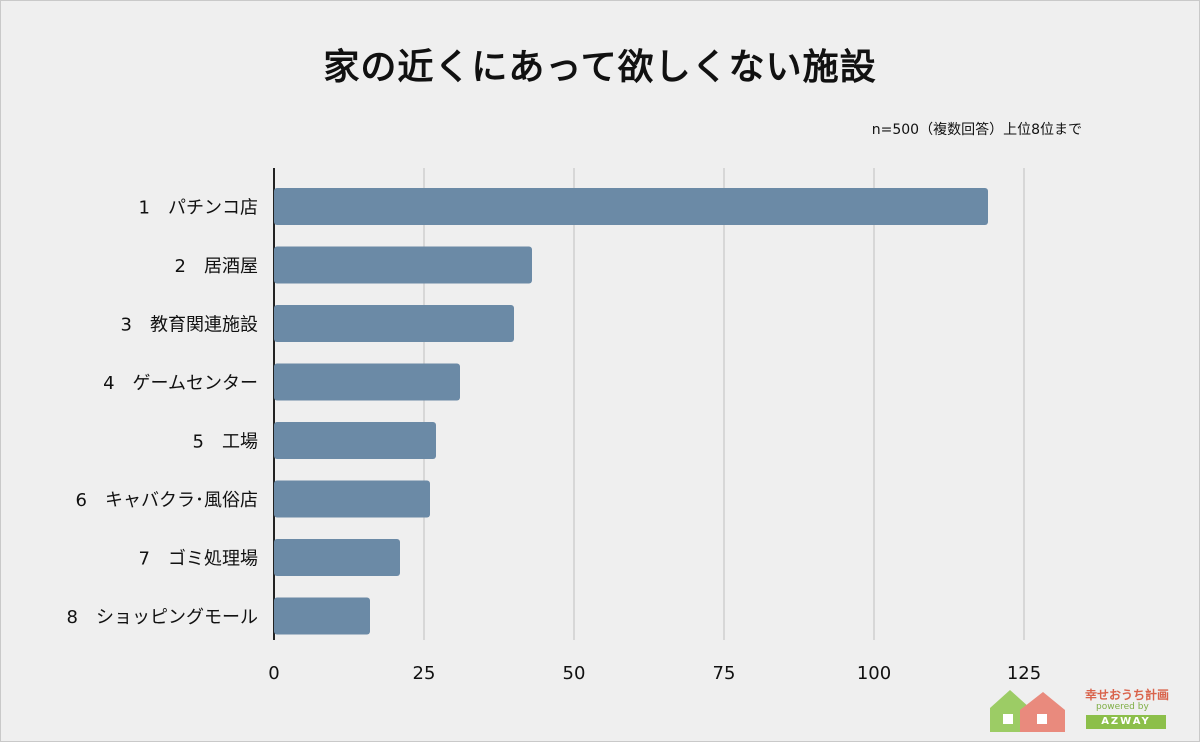 The height and width of the screenshot is (742, 1200). What do you see at coordinates (600, 67) in the screenshot?
I see `chart-title: 家の近くにあって欲しくない施設` at bounding box center [600, 67].